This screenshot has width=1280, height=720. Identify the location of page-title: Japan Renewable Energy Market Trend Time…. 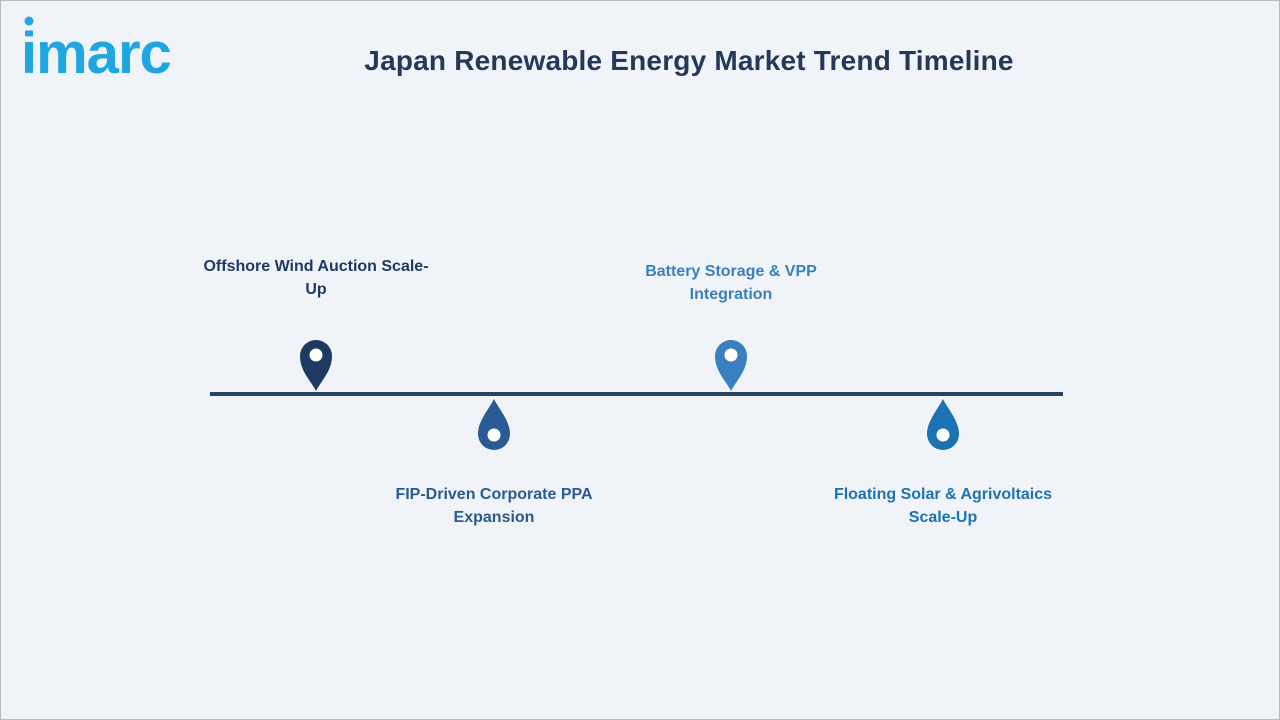
(689, 60).